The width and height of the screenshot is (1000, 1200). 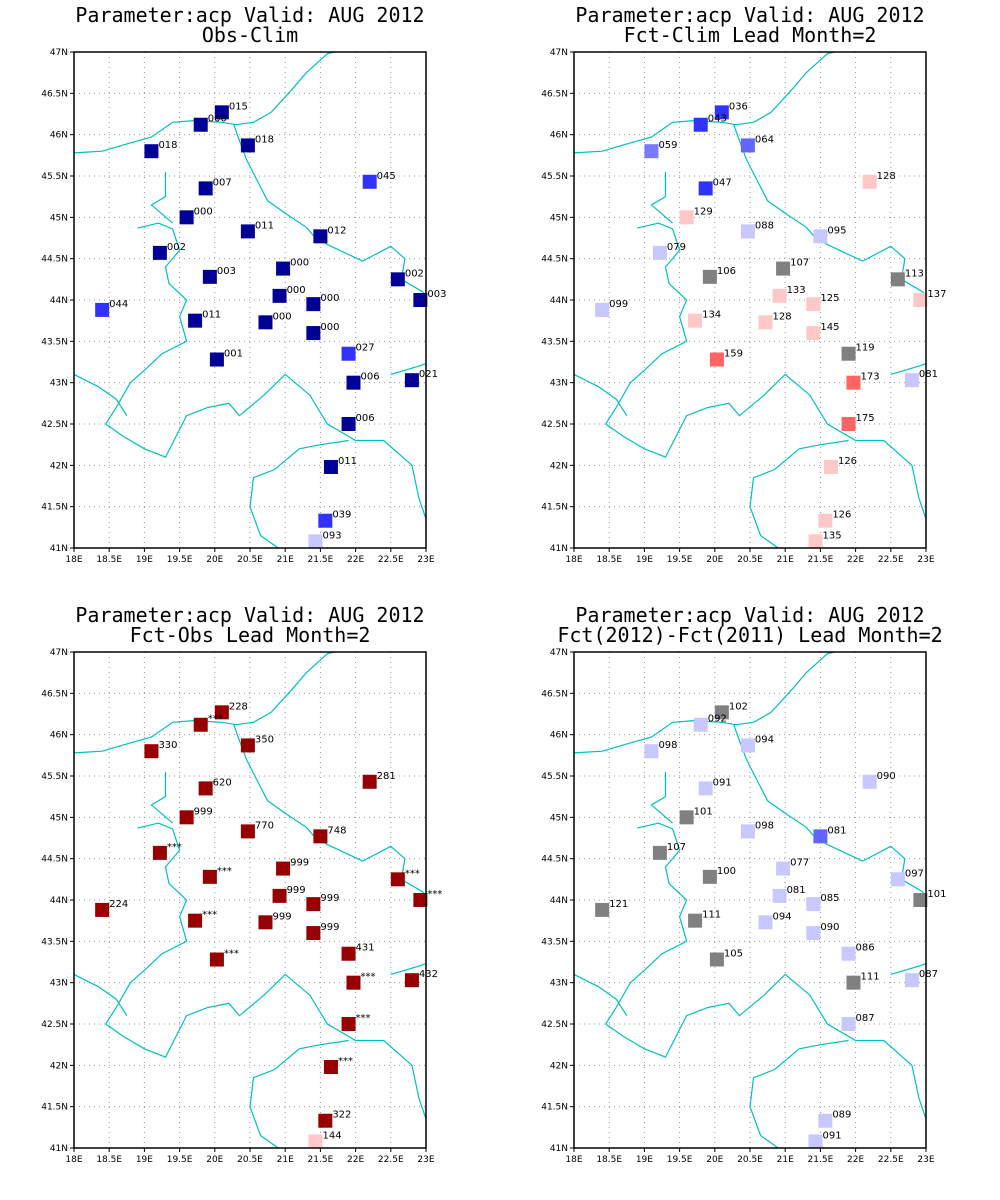 I want to click on station-value: 175, so click(x=865, y=418).